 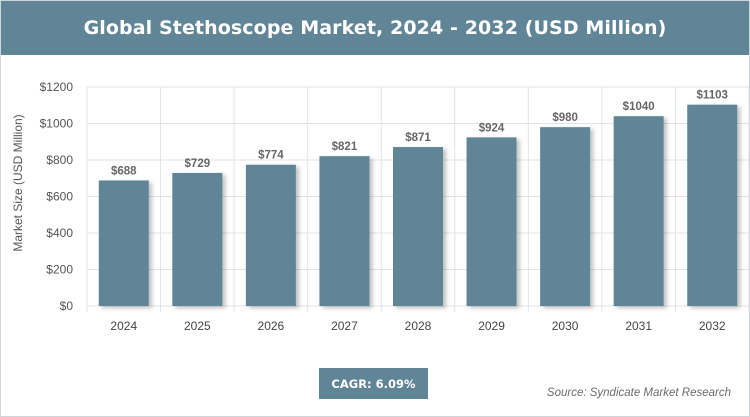 What do you see at coordinates (271, 156) in the screenshot?
I see `bar-value-label: $774` at bounding box center [271, 156].